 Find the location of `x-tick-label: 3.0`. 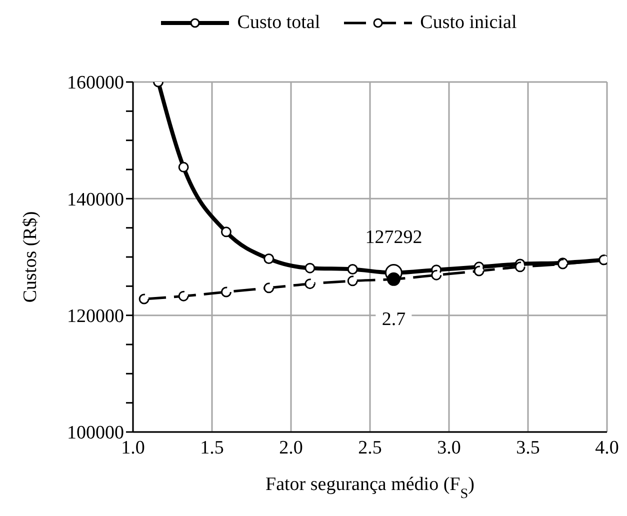

x-tick-label: 3.0 is located at coordinates (449, 447).